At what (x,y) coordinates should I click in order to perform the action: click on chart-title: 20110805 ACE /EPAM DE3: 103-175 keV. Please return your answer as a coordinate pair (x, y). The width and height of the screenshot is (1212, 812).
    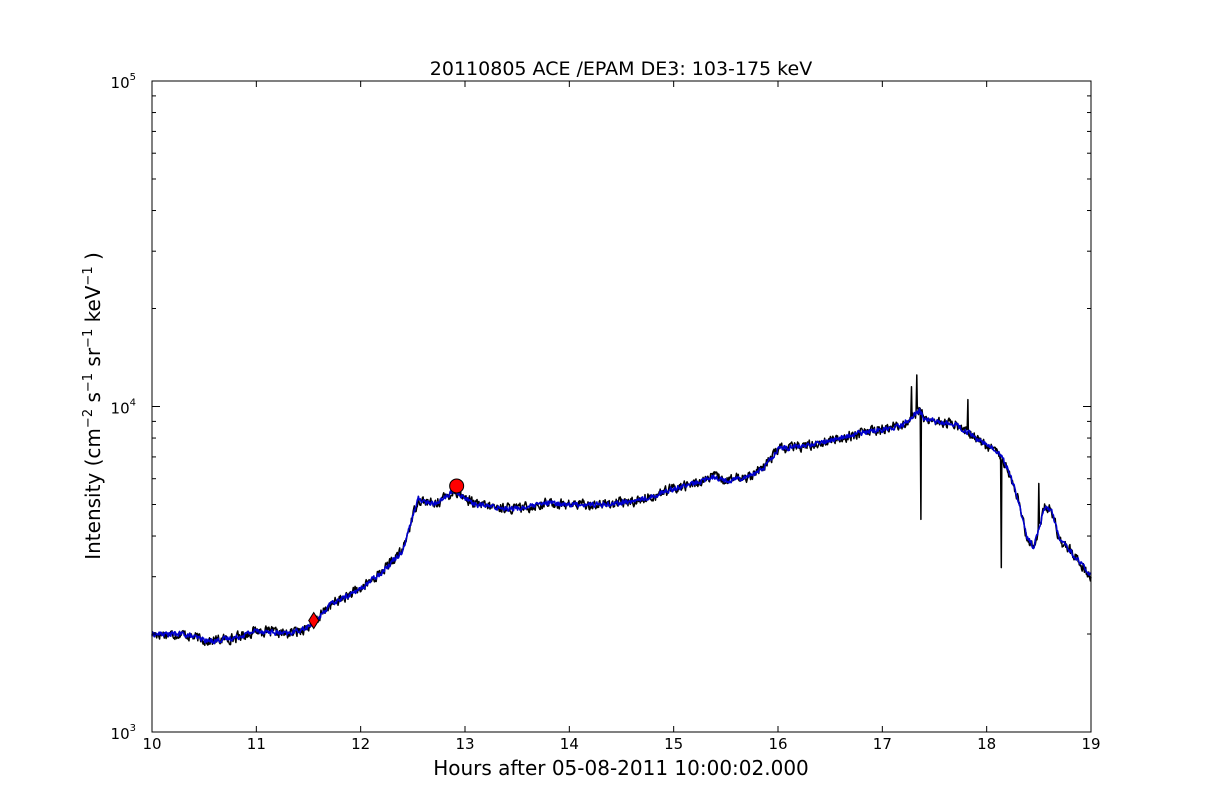
    Looking at the image, I should click on (621, 69).